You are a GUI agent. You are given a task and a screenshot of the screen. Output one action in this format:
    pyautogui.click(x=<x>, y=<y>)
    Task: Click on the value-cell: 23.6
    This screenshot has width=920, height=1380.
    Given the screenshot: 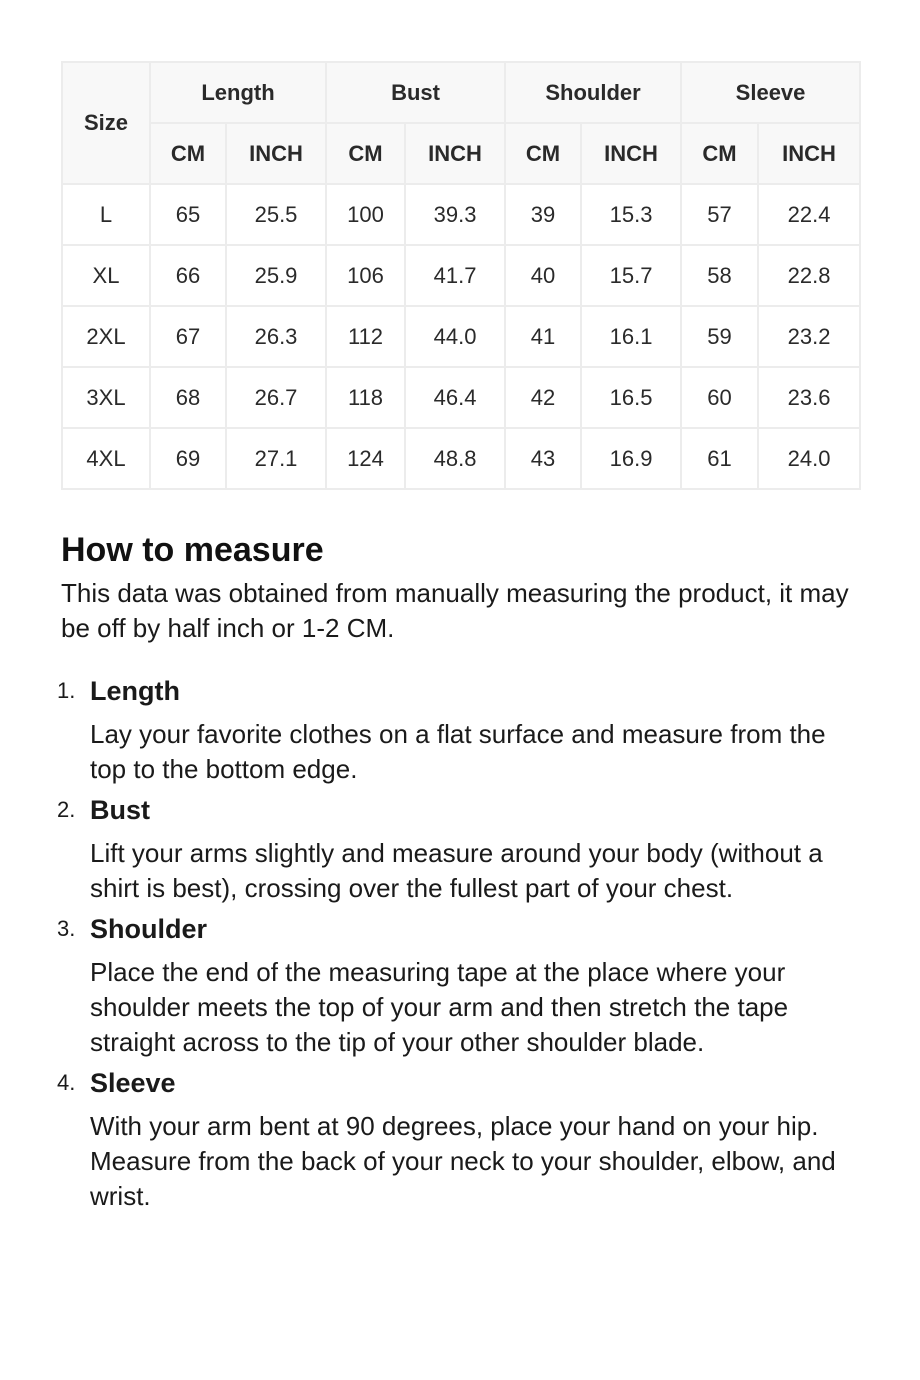 What is the action you would take?
    pyautogui.click(x=809, y=397)
    